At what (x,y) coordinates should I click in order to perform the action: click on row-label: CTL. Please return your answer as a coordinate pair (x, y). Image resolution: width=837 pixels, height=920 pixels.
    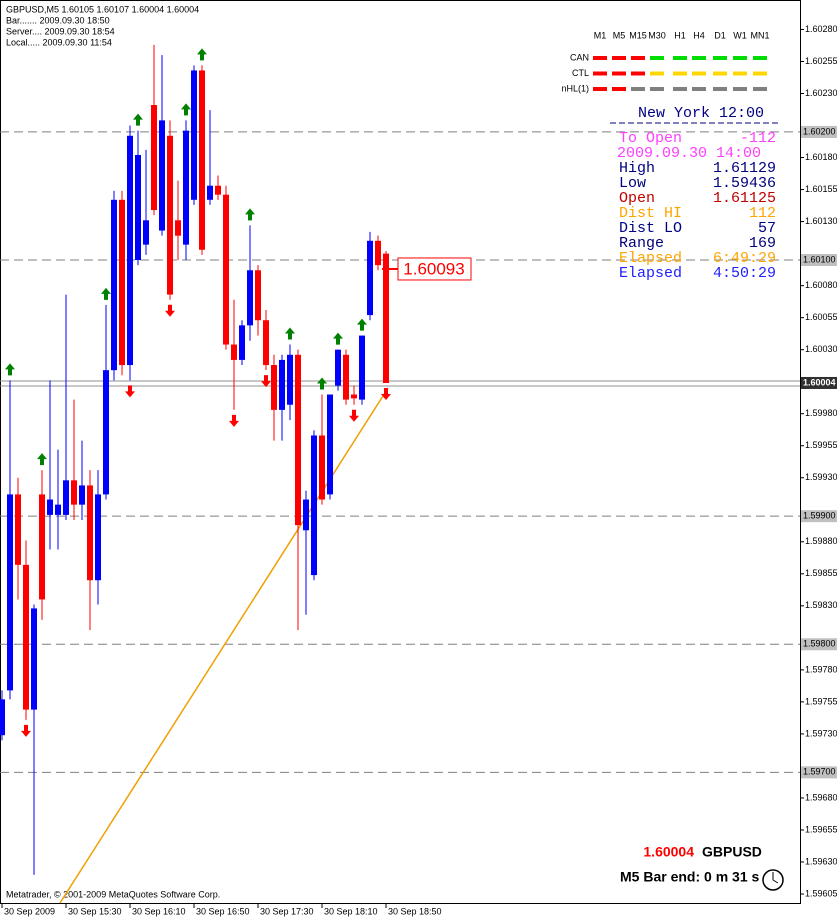
    Looking at the image, I should click on (580, 73).